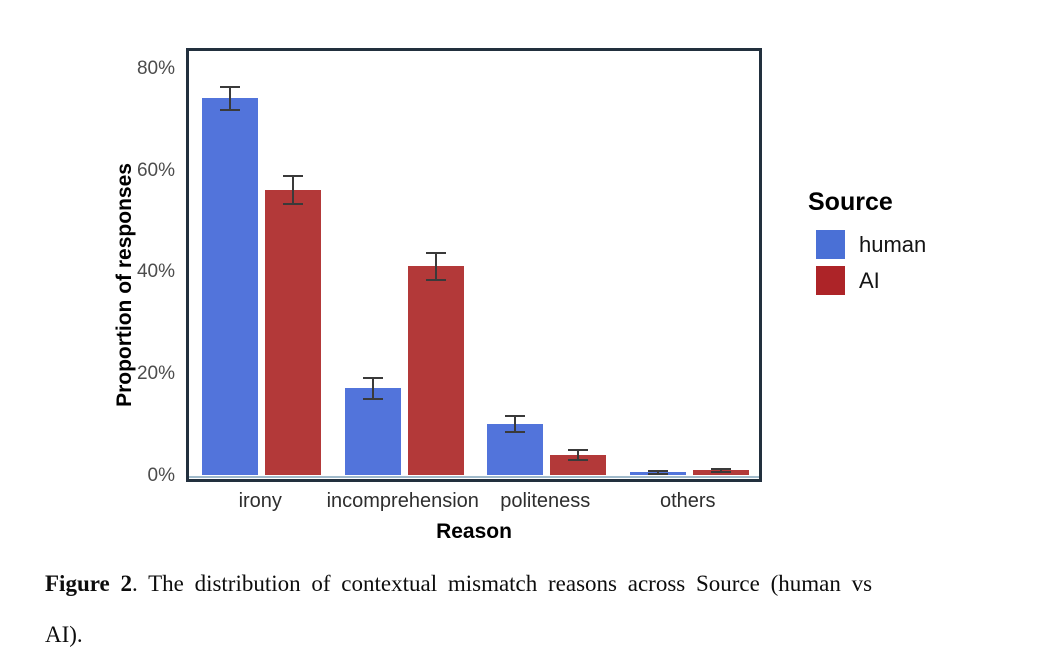  I want to click on legend-title: Source, so click(850, 202).